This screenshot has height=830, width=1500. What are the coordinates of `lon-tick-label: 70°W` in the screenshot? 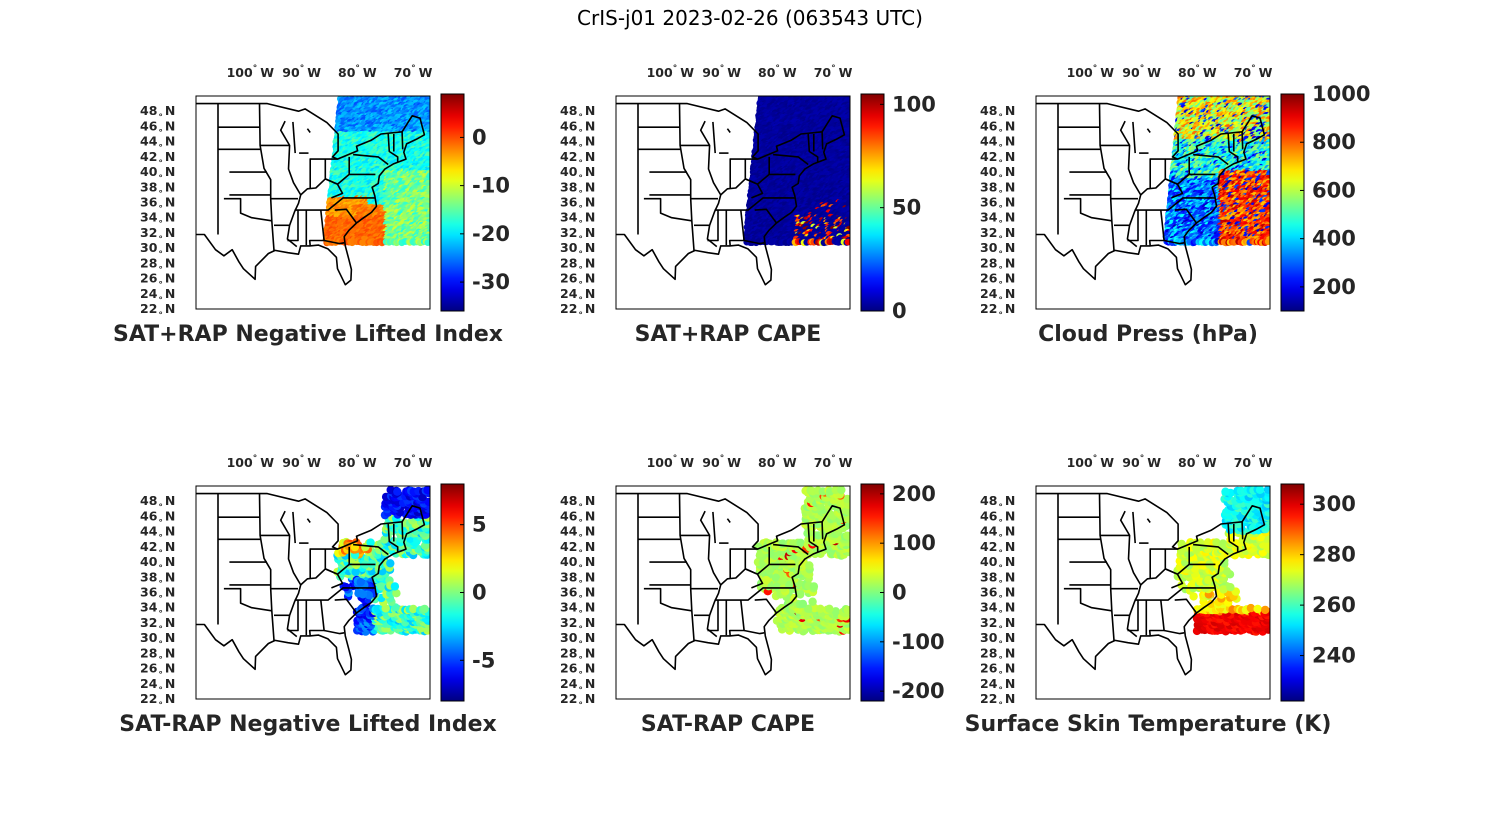 It's located at (413, 72).